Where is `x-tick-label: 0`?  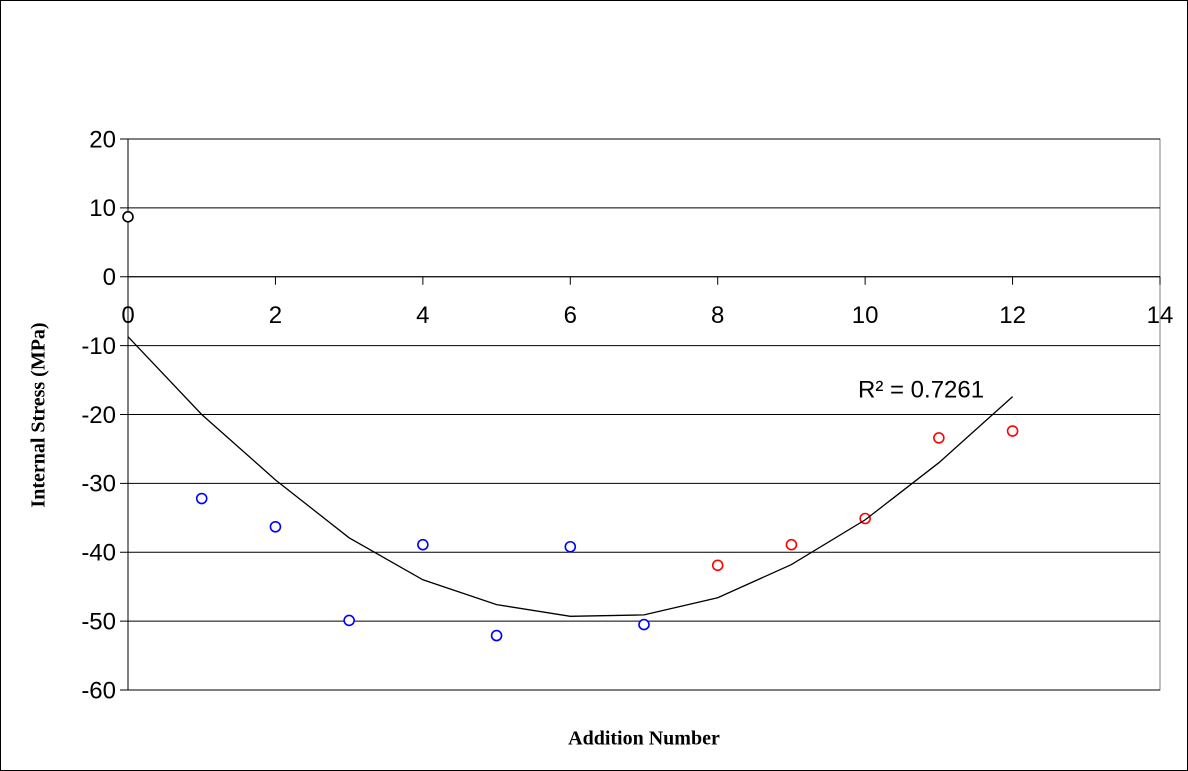 x-tick-label: 0 is located at coordinates (127, 315).